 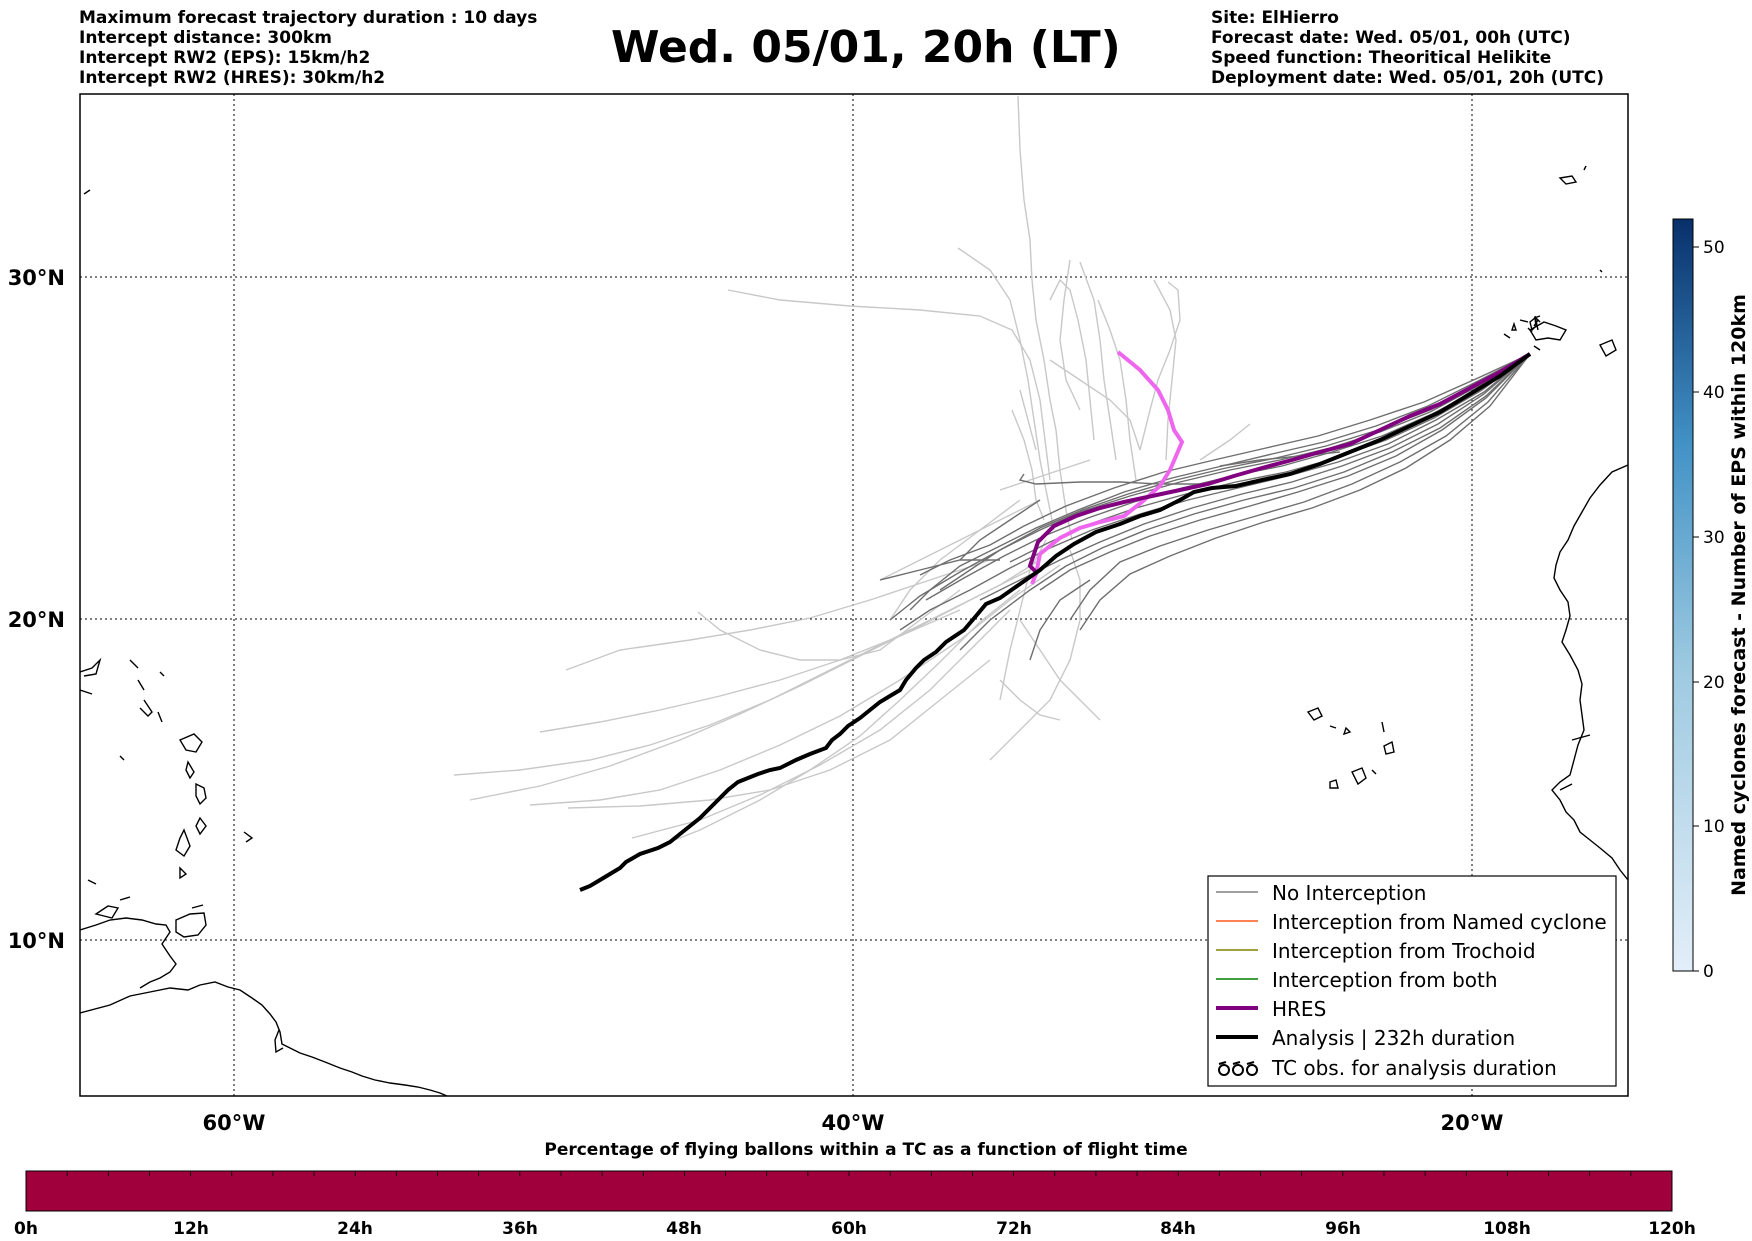 What do you see at coordinates (1381, 58) in the screenshot?
I see `header-line: Speed function: Theoritical Helikite` at bounding box center [1381, 58].